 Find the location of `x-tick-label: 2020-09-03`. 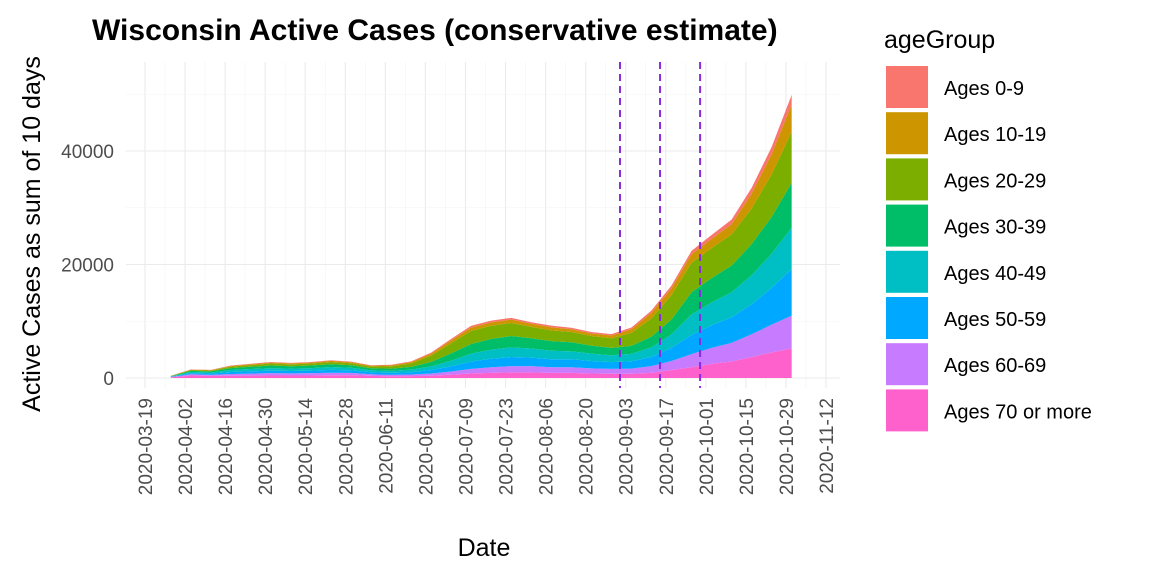

x-tick-label: 2020-09-03 is located at coordinates (627, 446).